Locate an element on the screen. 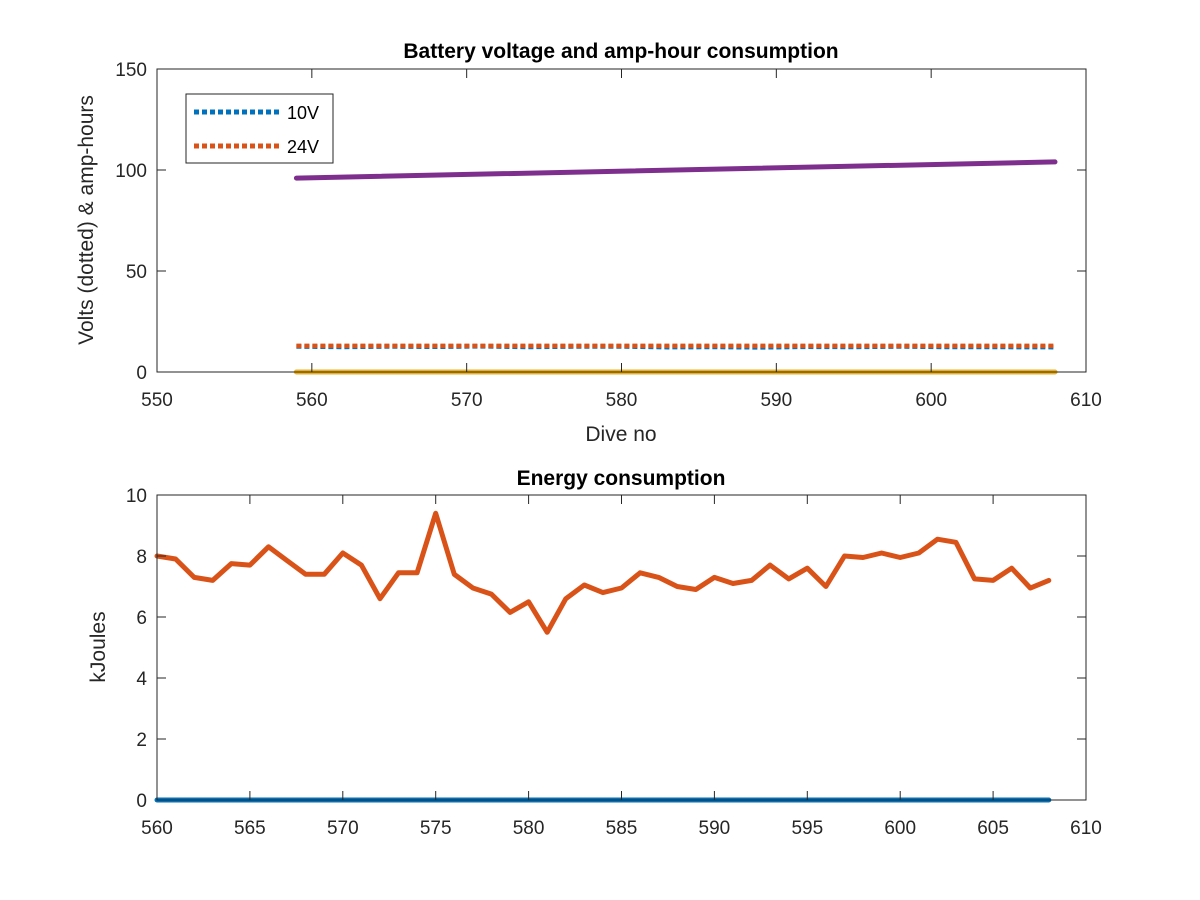 This screenshot has width=1200, height=900. legend: 10V 24V is located at coordinates (259, 128).